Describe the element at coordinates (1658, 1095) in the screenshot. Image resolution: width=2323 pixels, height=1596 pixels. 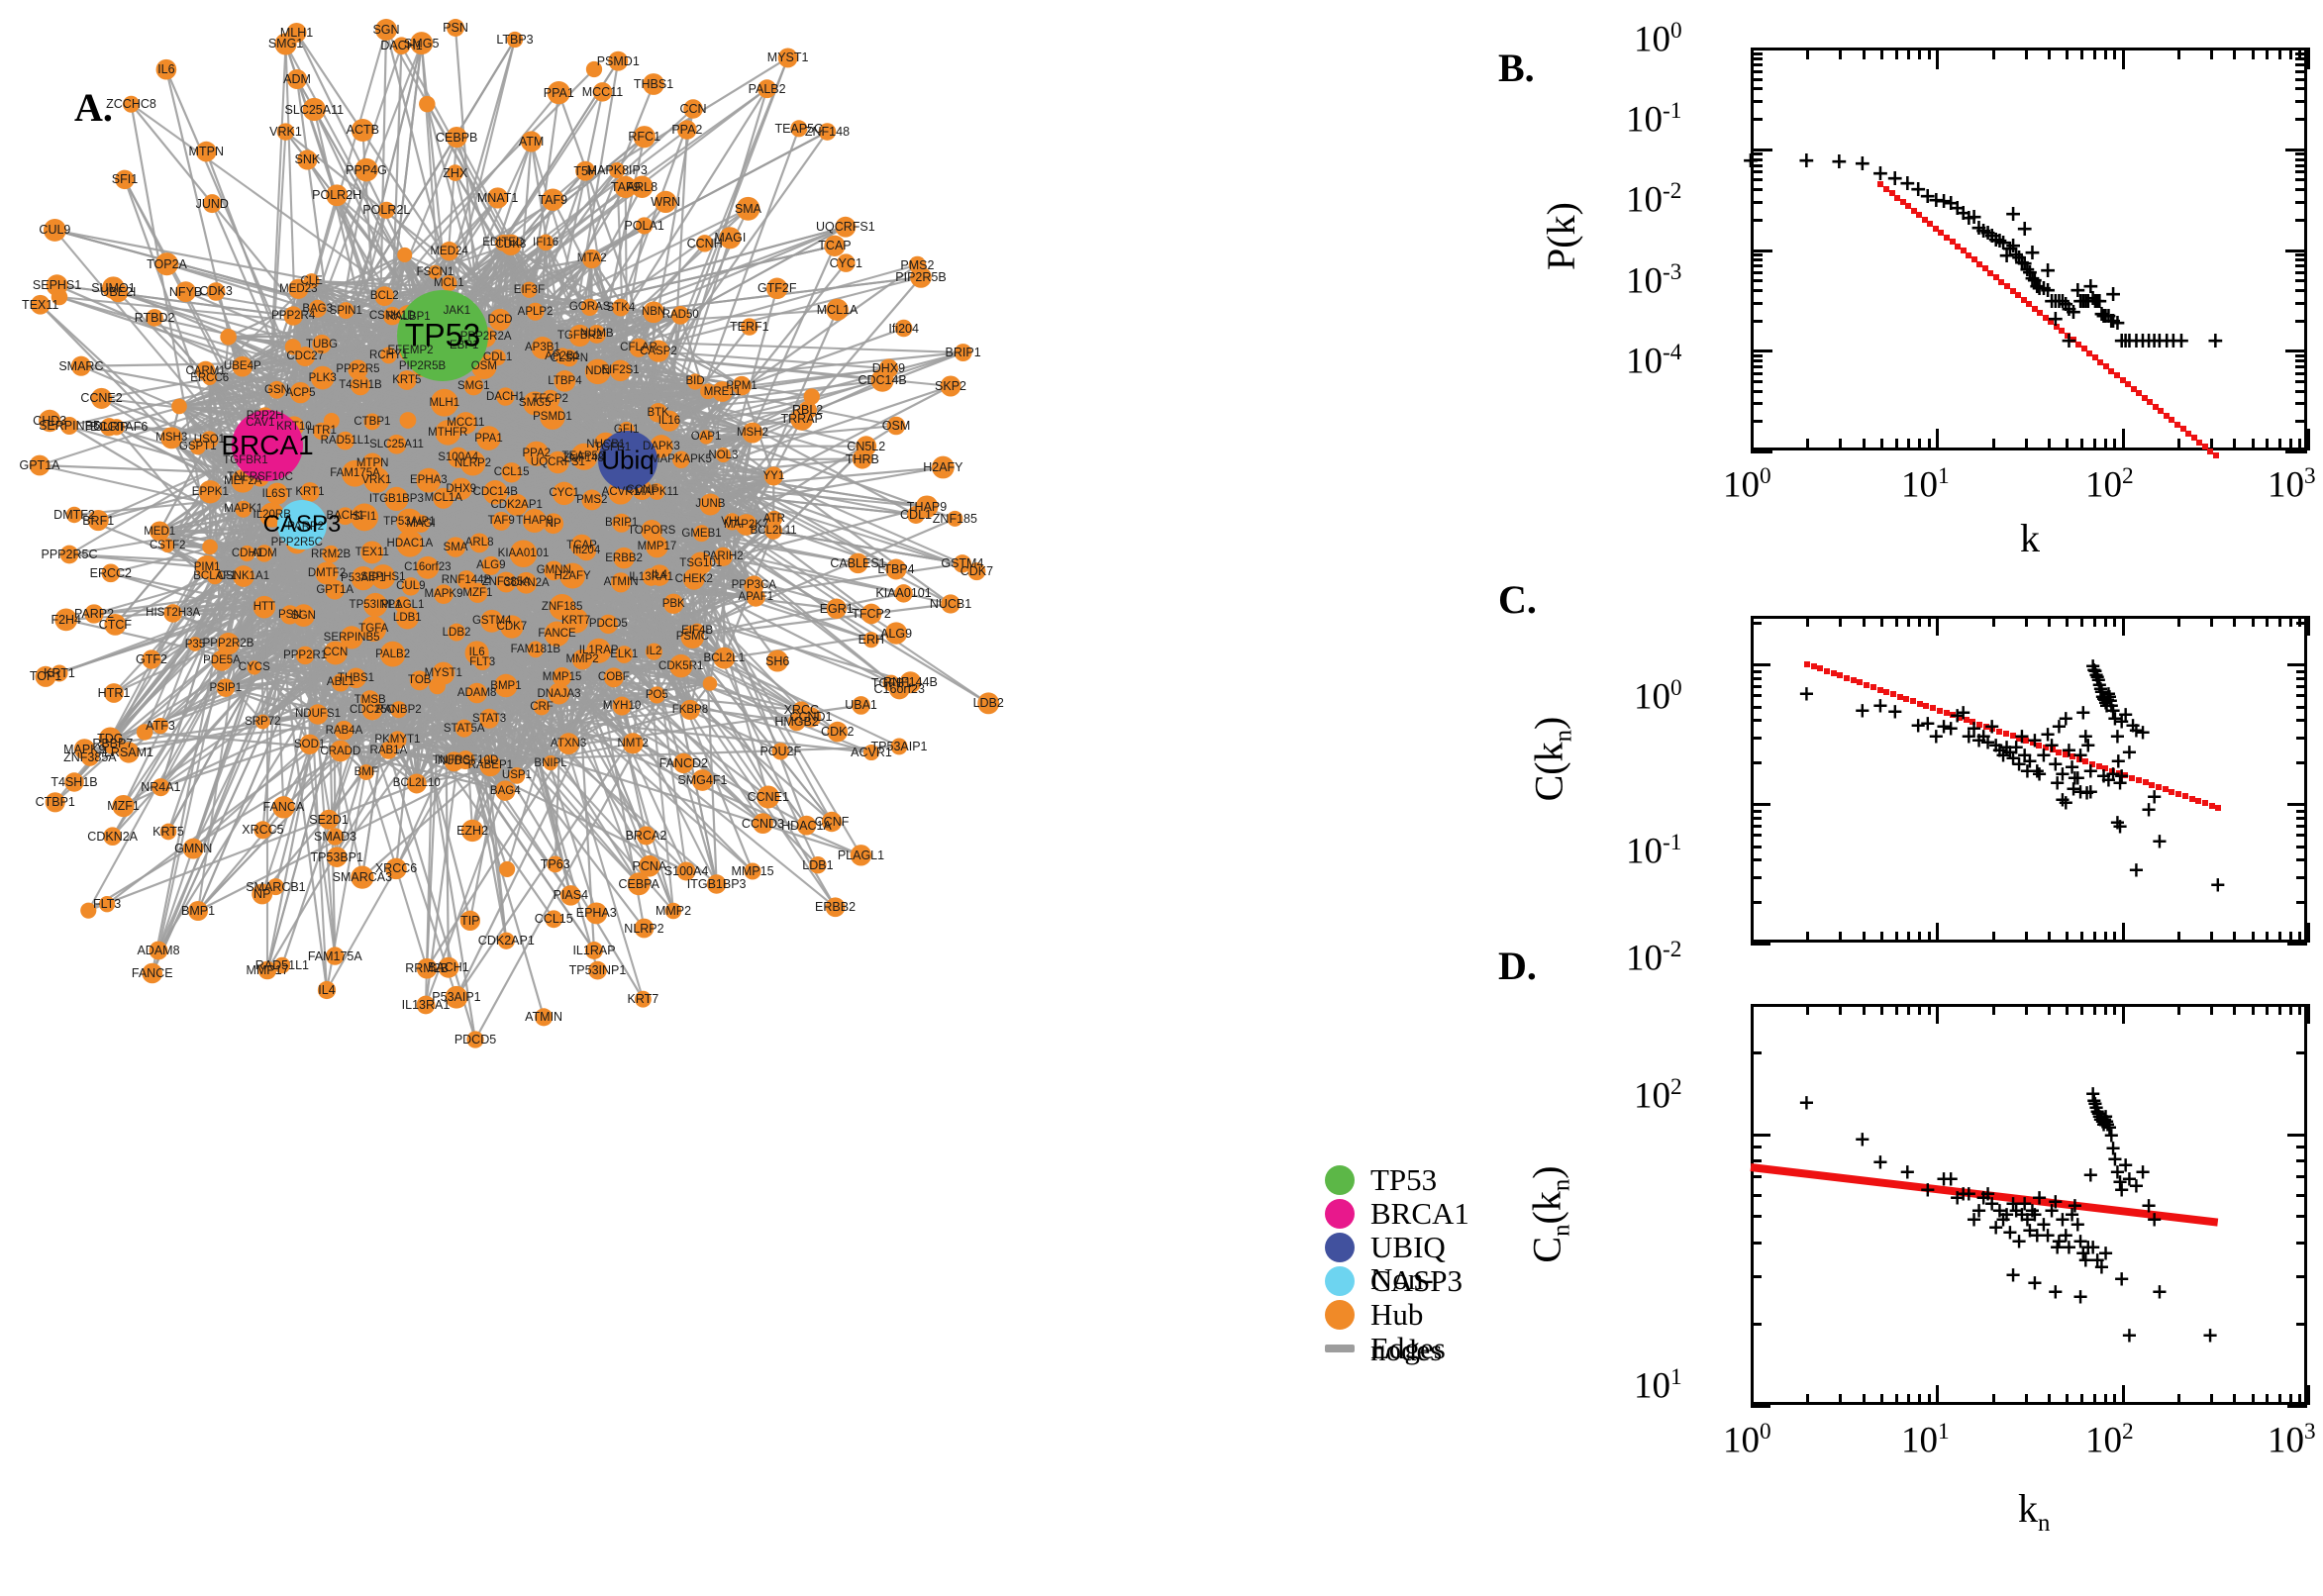
I see `y-tick-label: 10²` at that location.